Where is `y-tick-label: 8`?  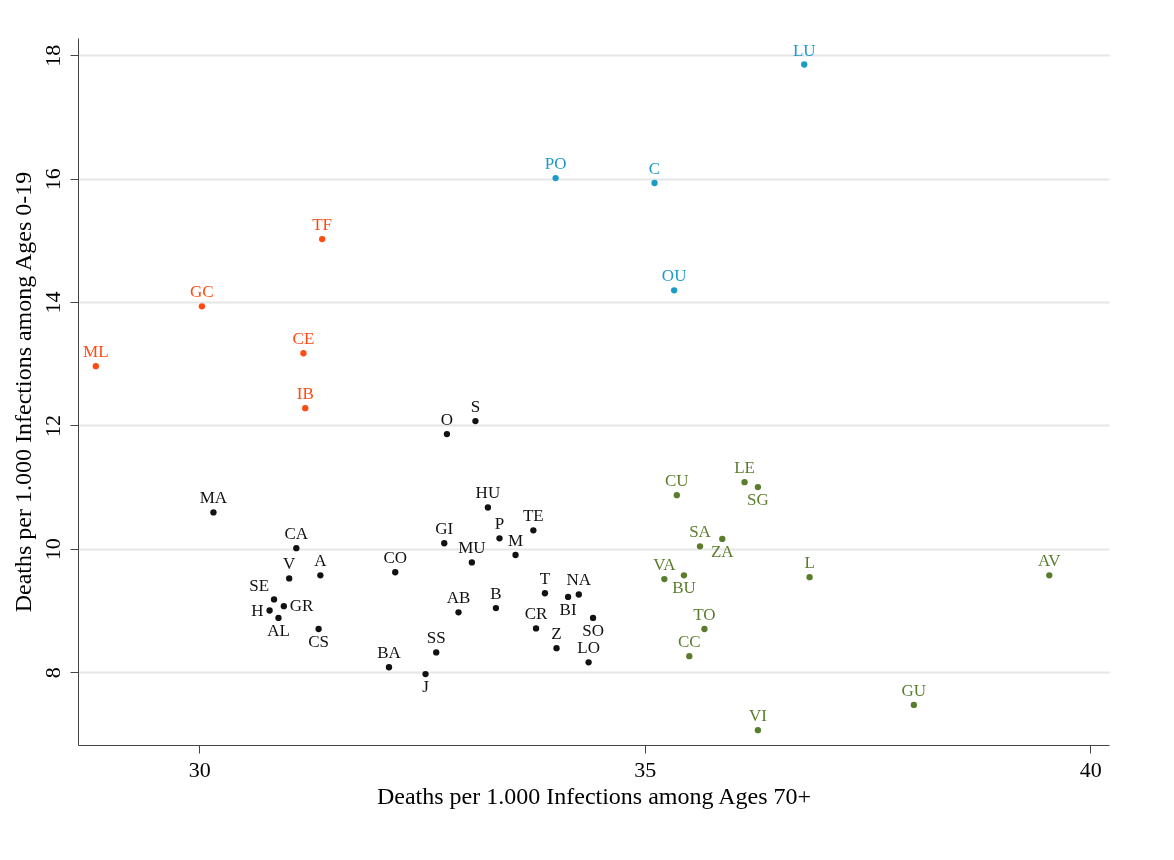 y-tick-label: 8 is located at coordinates (52, 673).